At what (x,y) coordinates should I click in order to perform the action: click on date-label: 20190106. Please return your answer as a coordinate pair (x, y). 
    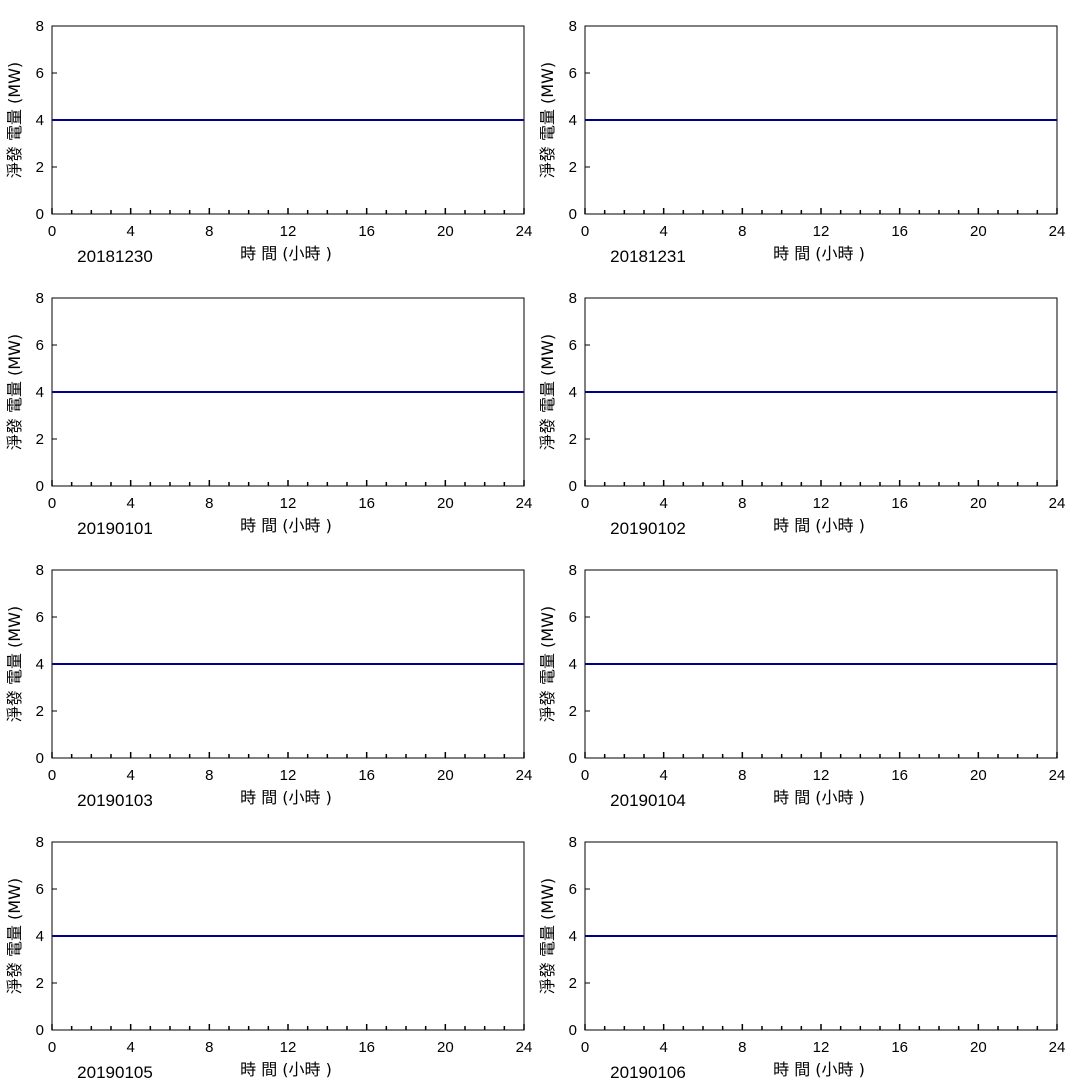
    Looking at the image, I should click on (648, 1072).